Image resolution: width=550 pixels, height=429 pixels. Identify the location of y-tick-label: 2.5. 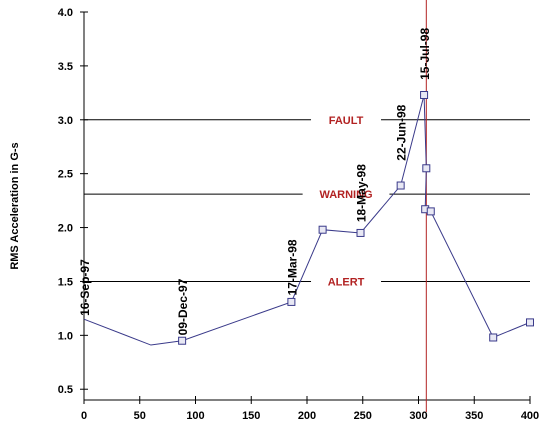
(65, 175).